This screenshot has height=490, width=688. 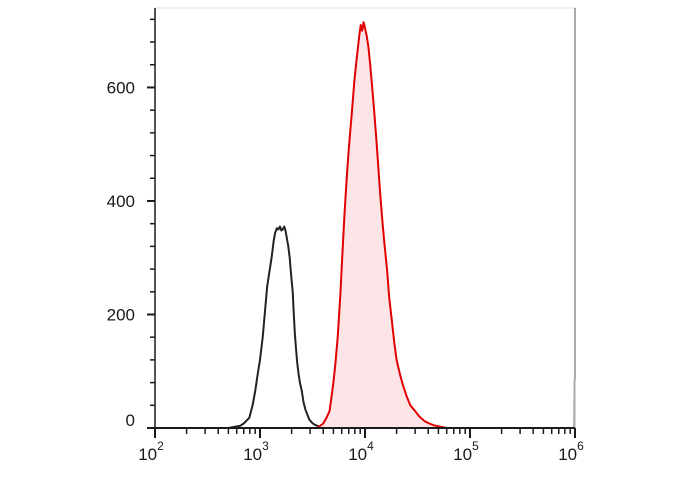 I want to click on series-2-line, so click(x=574, y=404).